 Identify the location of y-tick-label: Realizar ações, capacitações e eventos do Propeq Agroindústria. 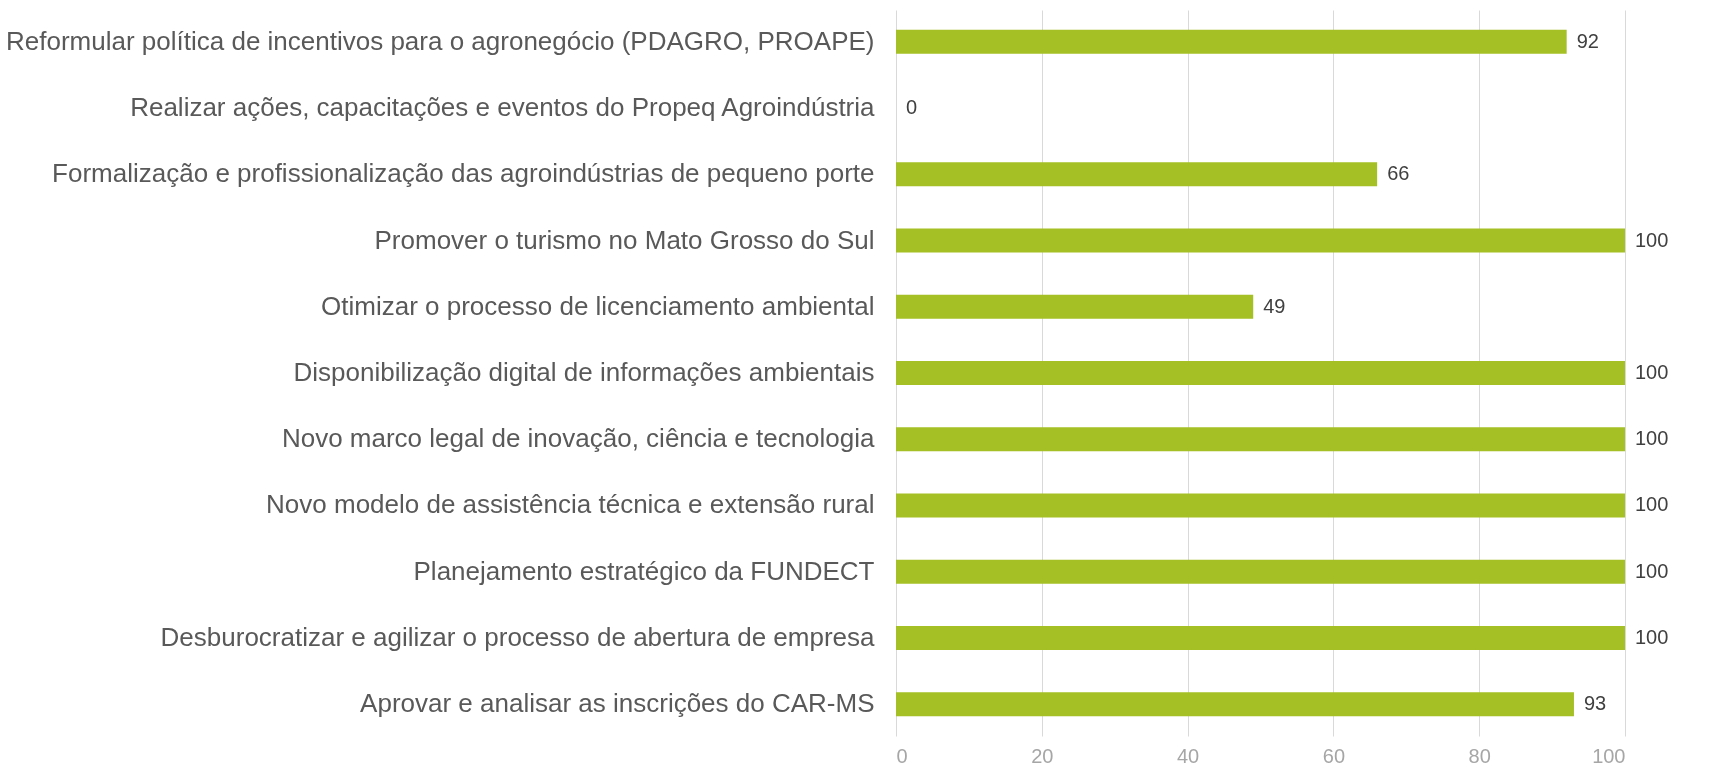
(503, 107).